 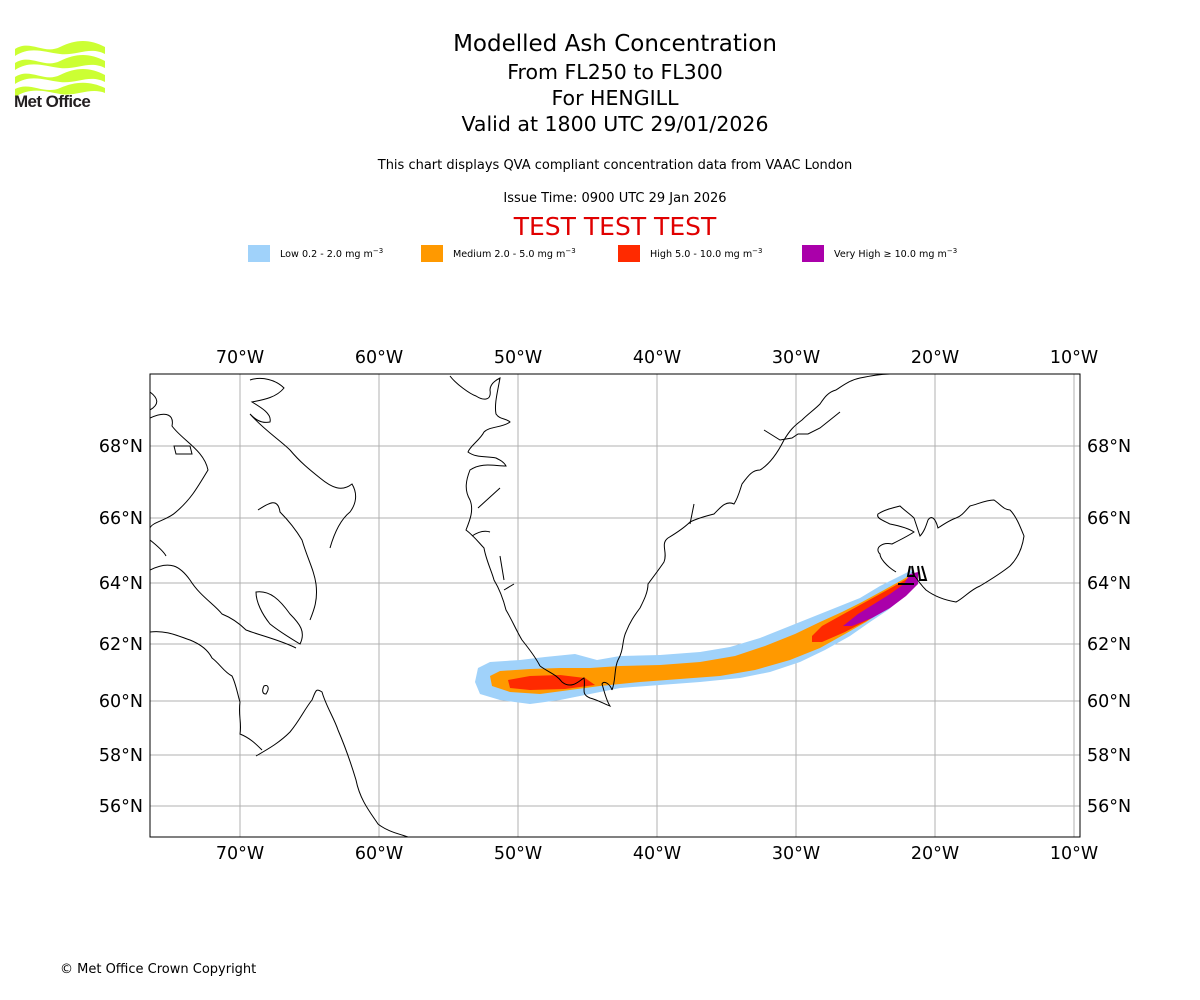 What do you see at coordinates (183, 450) in the screenshot?
I see `coastline-baffin-lake` at bounding box center [183, 450].